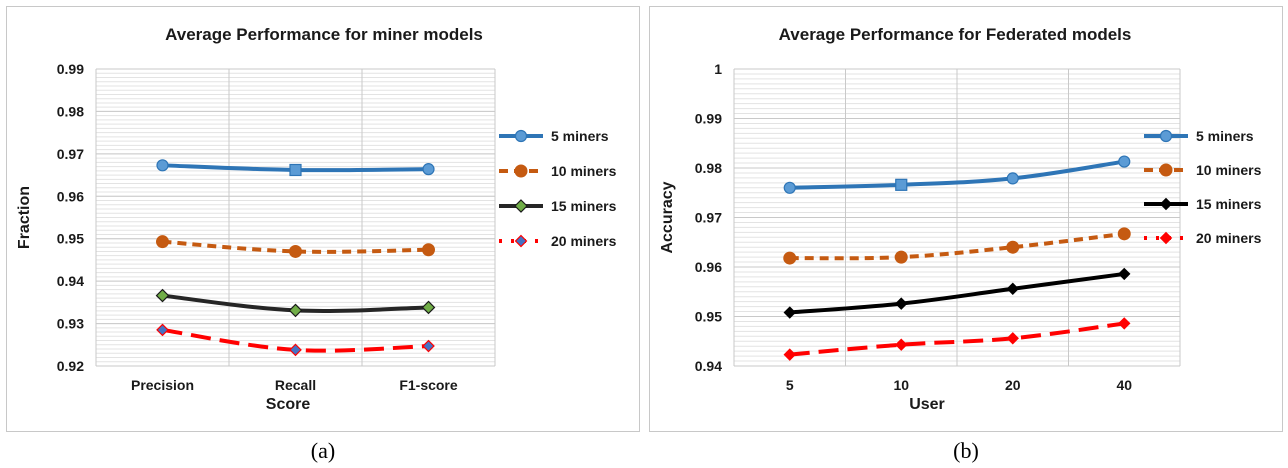  What do you see at coordinates (324, 34) in the screenshot?
I see `chart-title: Average Performance for miner models` at bounding box center [324, 34].